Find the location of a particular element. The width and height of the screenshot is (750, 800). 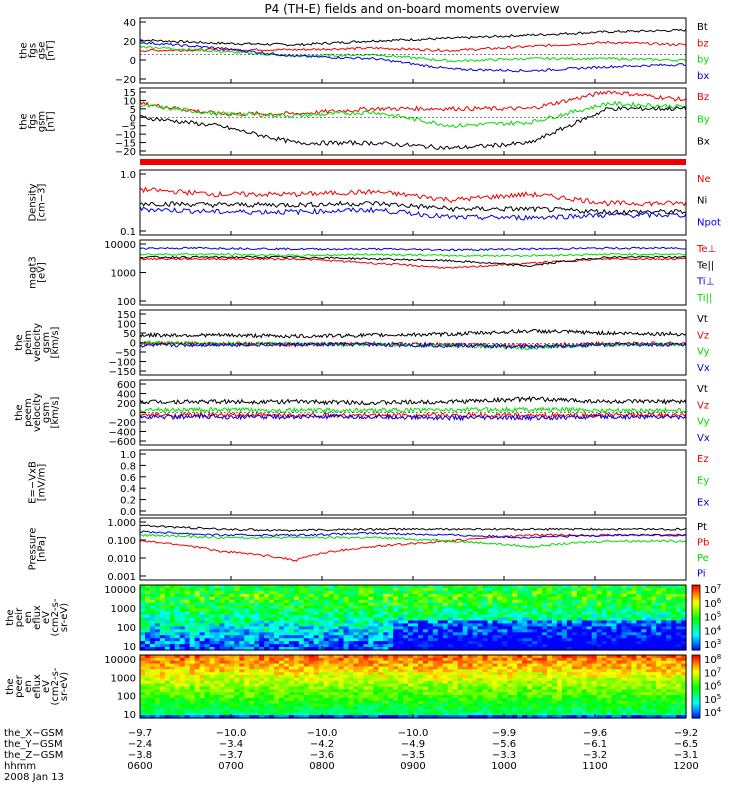

colorbar-step is located at coordinates (696, 640).